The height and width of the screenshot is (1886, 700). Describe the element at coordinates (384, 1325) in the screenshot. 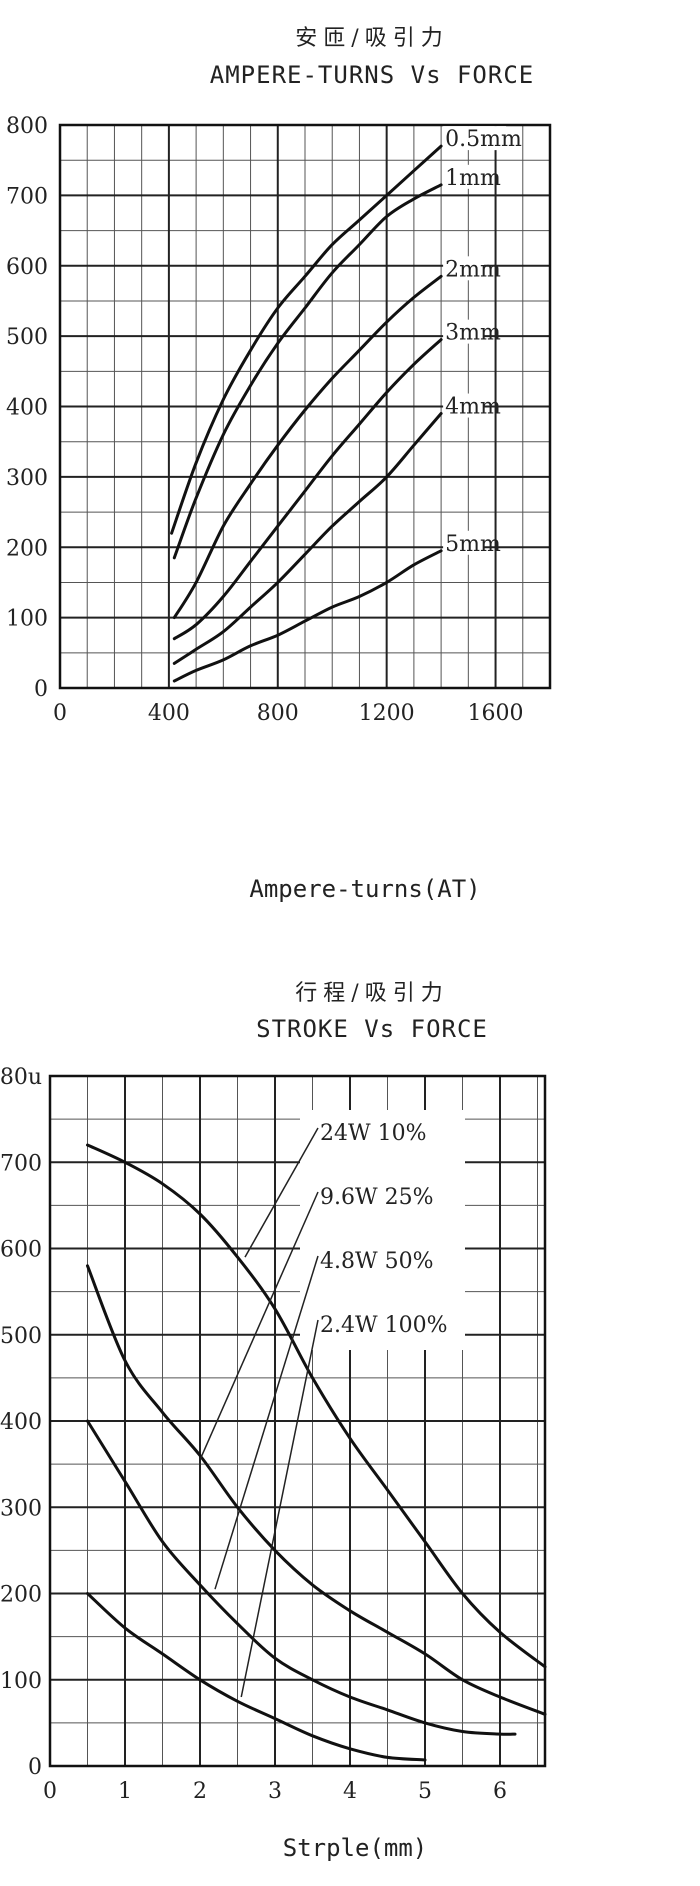

I see `chart2-legend-entry-2-4w-100: 2.4W 100%` at that location.